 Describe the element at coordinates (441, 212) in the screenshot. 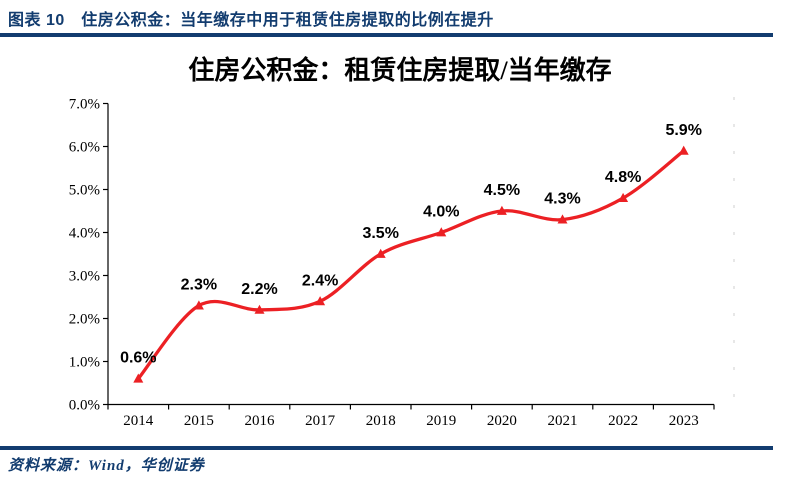

I see `point-label: 4.0%` at that location.